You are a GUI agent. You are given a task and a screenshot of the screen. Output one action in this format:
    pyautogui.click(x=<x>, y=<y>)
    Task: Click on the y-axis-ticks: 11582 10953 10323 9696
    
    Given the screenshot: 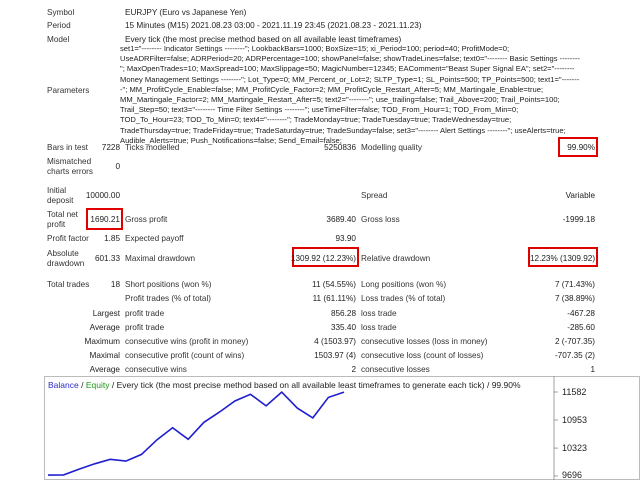 What is the action you would take?
    pyautogui.click(x=570, y=433)
    